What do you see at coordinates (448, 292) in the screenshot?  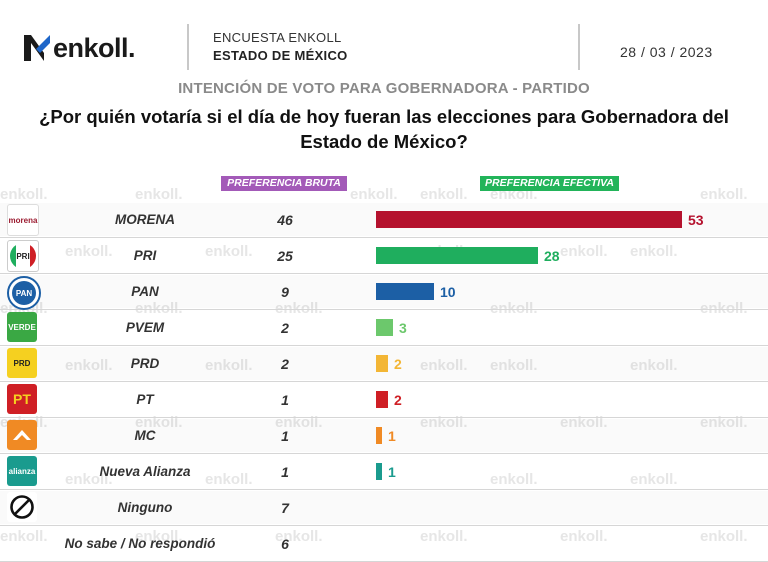 I see `efectiva-value: 10` at bounding box center [448, 292].